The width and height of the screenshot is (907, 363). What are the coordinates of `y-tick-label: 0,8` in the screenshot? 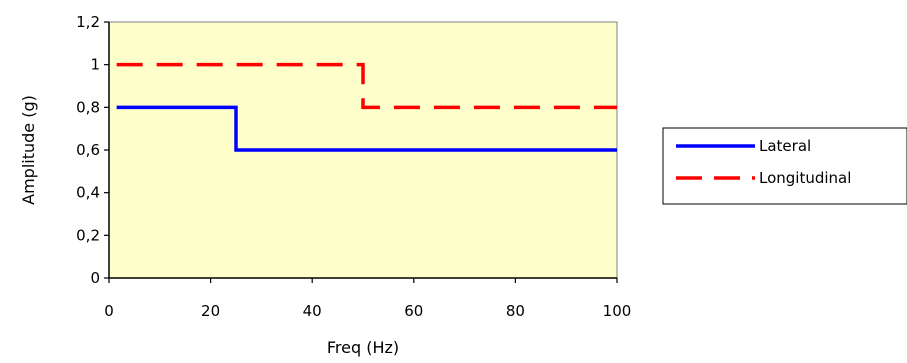 It's located at (88, 107).